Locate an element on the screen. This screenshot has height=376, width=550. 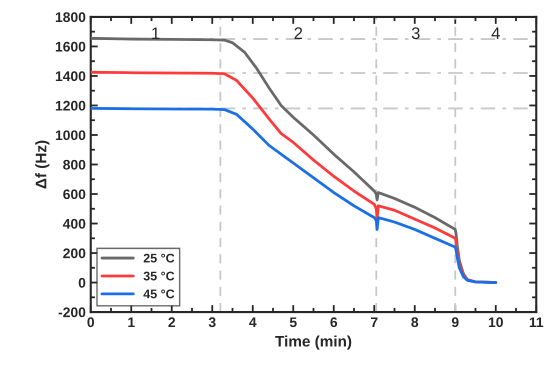
x-tick-label: 8 is located at coordinates (414, 322).